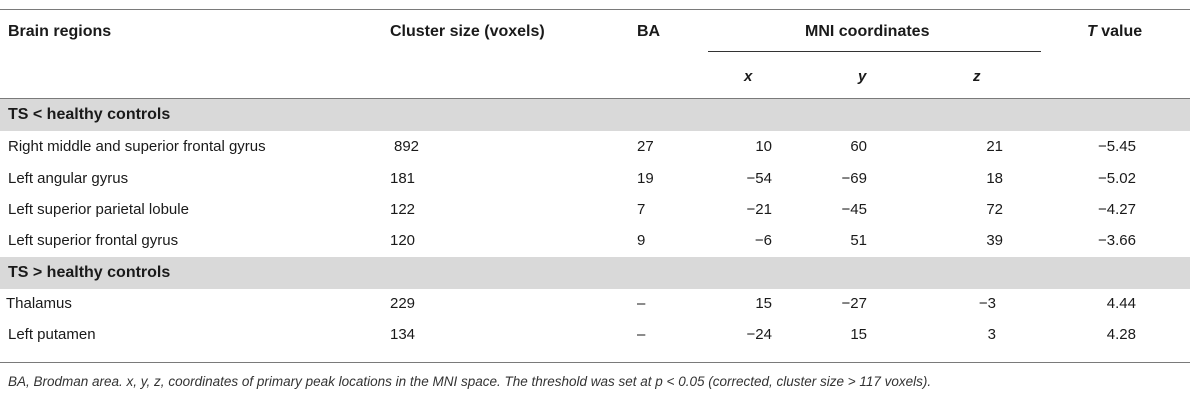 The image size is (1200, 404). Describe the element at coordinates (987, 303) in the screenshot. I see `z-cell: −3` at that location.